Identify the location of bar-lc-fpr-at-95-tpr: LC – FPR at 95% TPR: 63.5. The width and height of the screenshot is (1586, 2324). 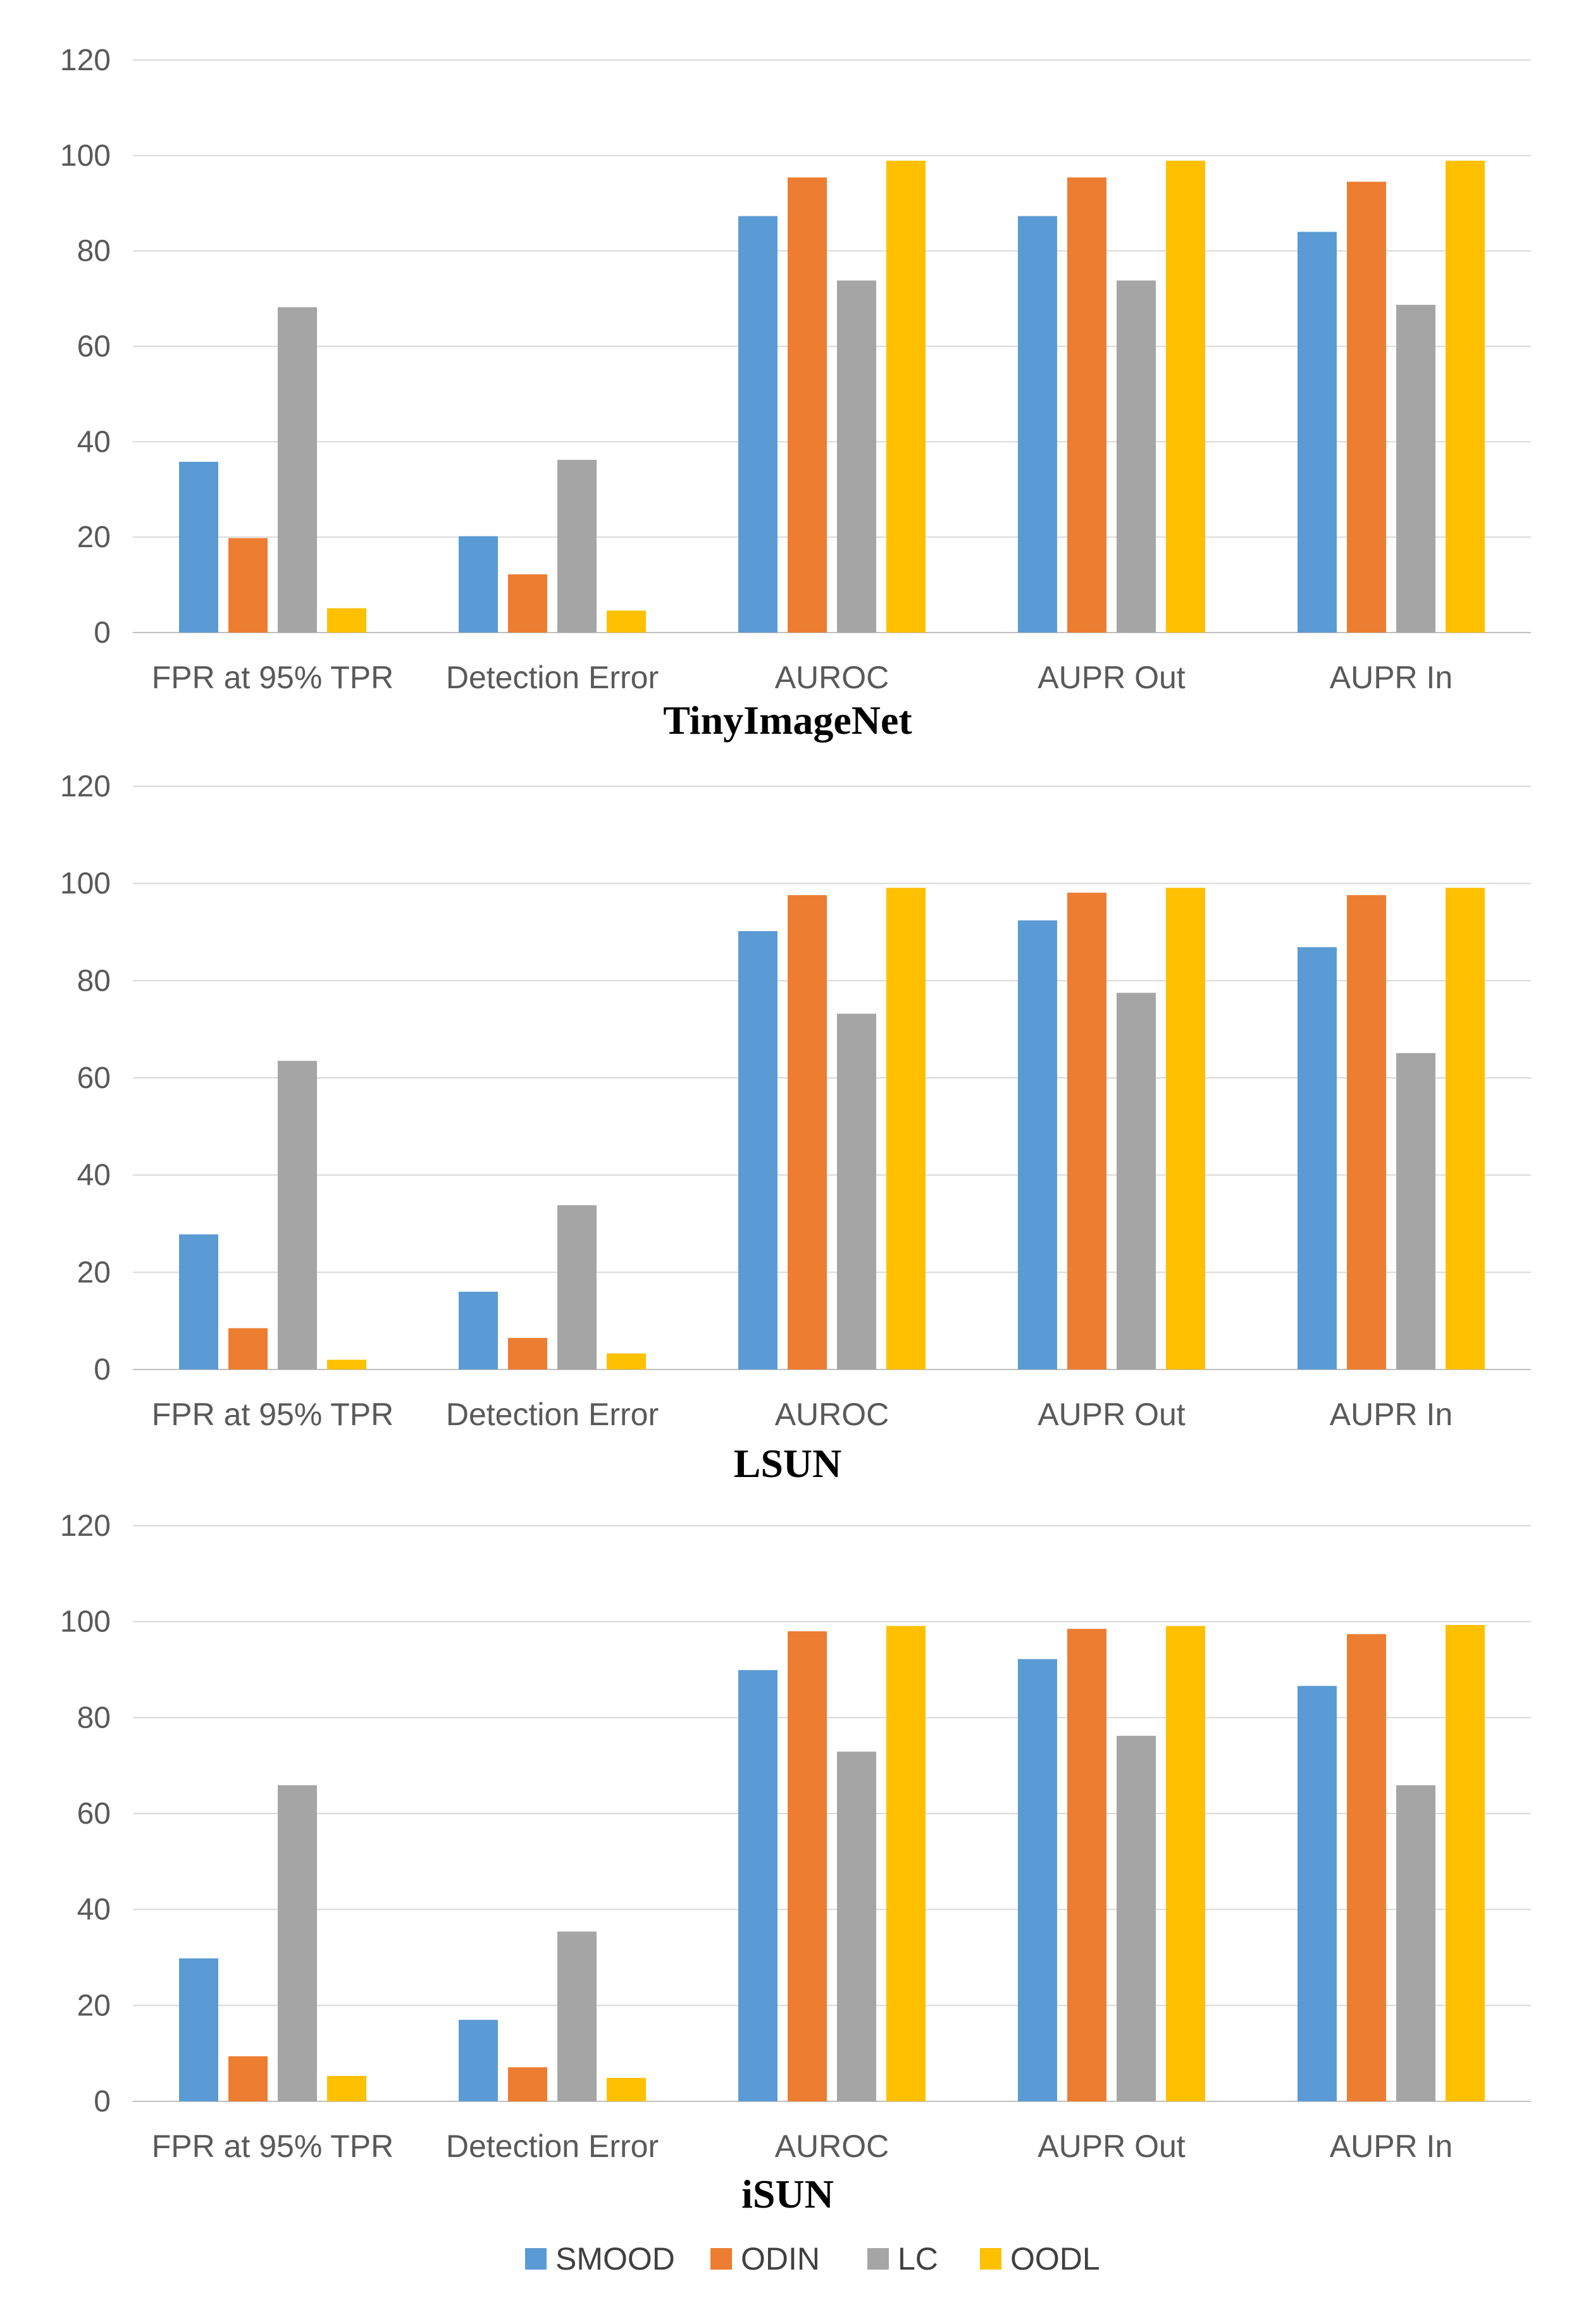
(297, 1215).